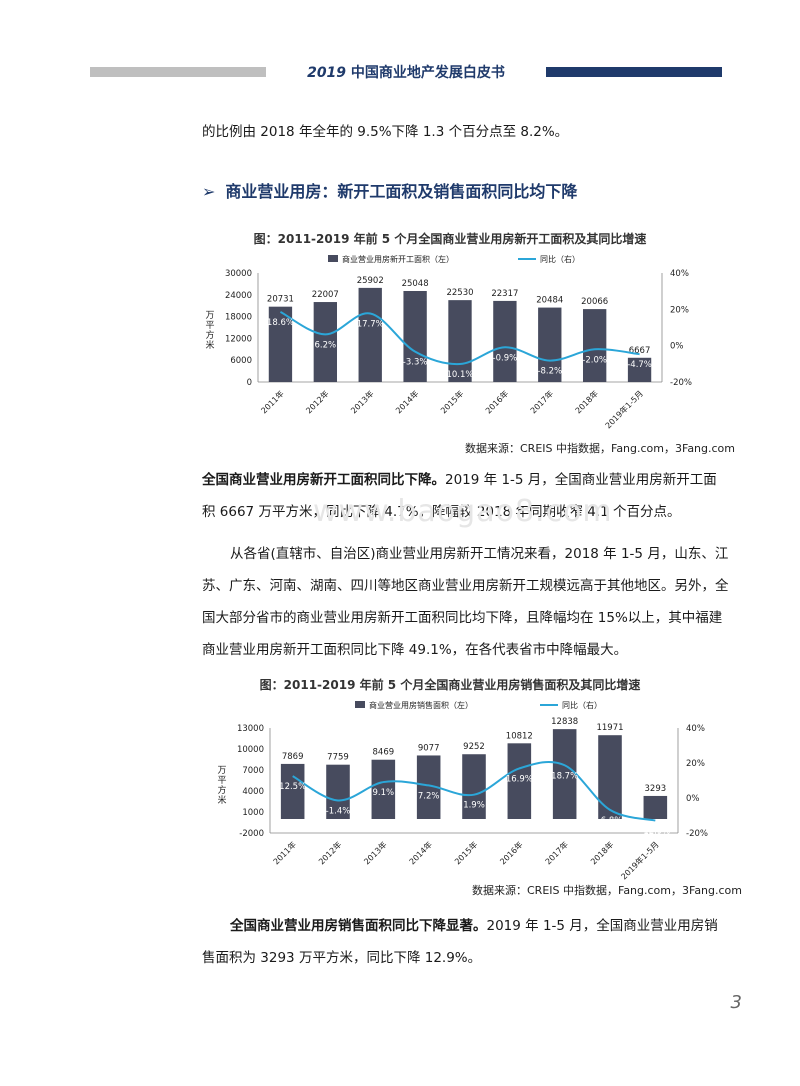 The width and height of the screenshot is (800, 1086). What do you see at coordinates (679, 274) in the screenshot?
I see `y-right-tick-label: 40%` at bounding box center [679, 274].